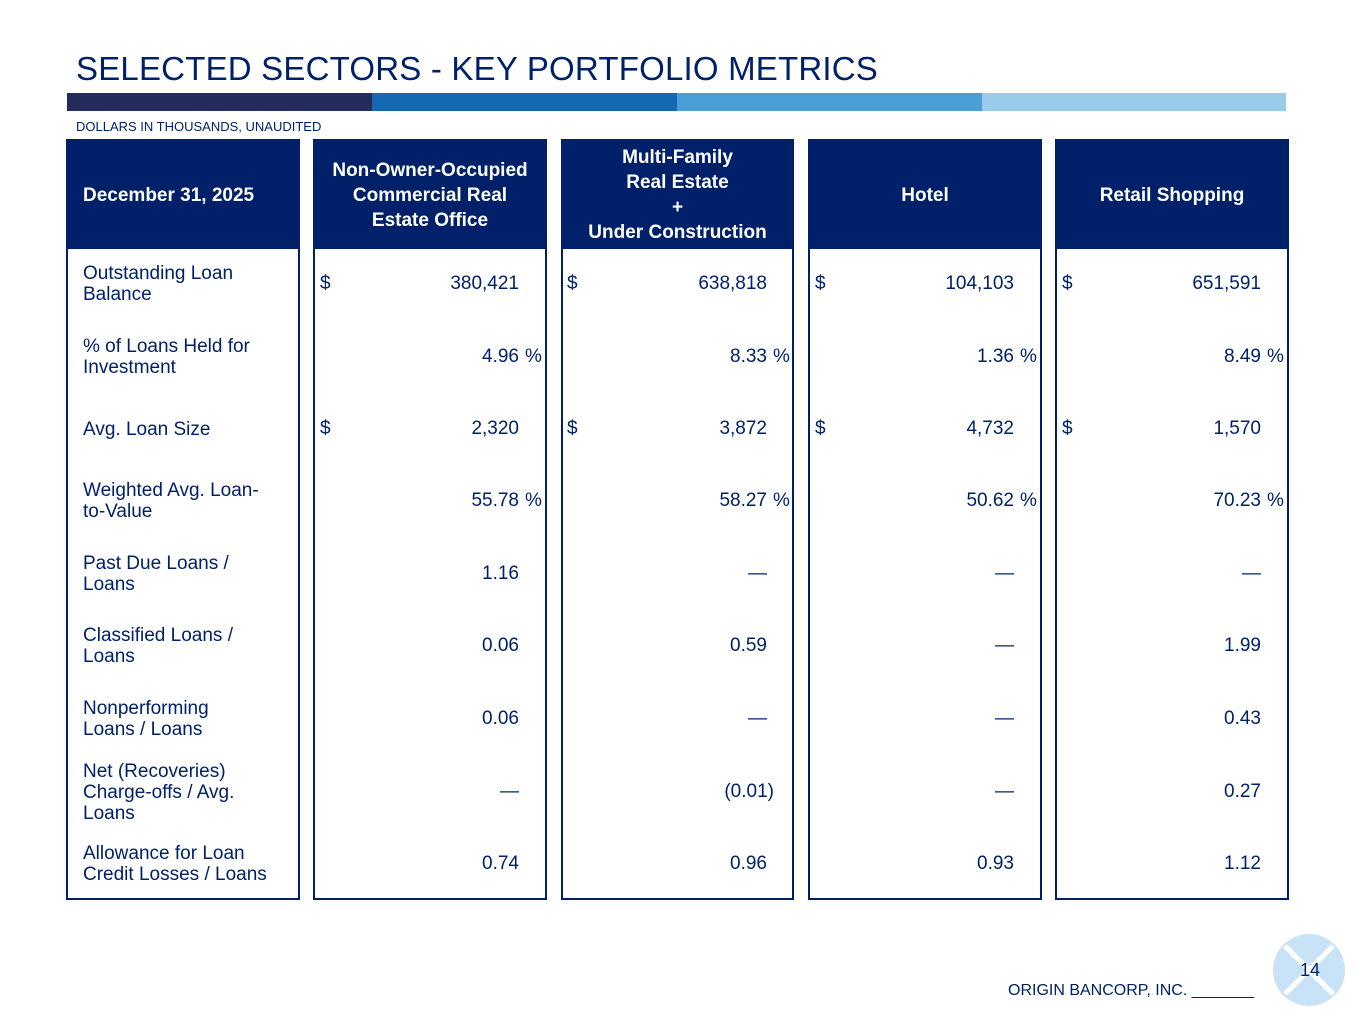 This screenshot has width=1365, height=1024. Describe the element at coordinates (158, 635) in the screenshot. I see `row-label-line: Classified Loans /` at that location.